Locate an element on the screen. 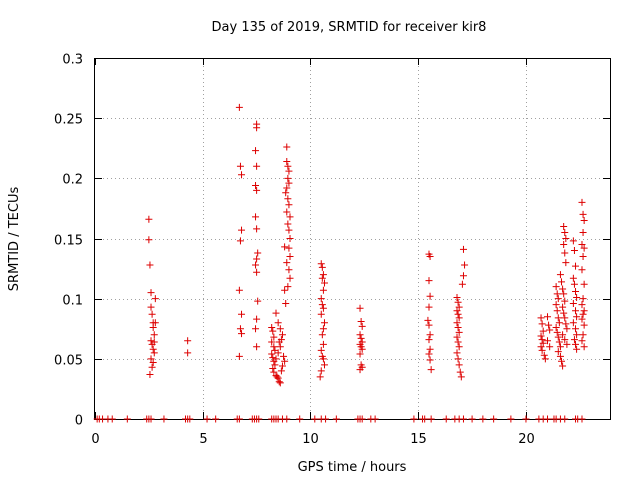 This screenshot has width=640, height=480. y-tick-label: 0.25 is located at coordinates (68, 120).